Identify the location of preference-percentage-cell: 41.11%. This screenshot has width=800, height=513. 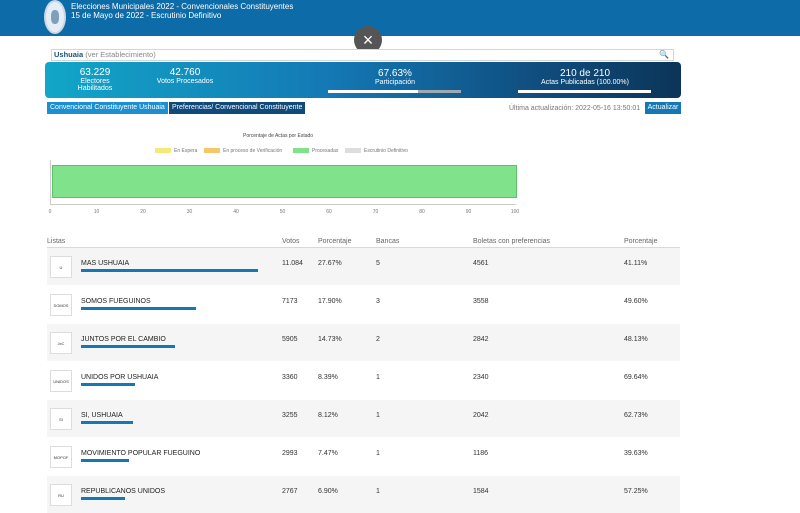
(636, 263).